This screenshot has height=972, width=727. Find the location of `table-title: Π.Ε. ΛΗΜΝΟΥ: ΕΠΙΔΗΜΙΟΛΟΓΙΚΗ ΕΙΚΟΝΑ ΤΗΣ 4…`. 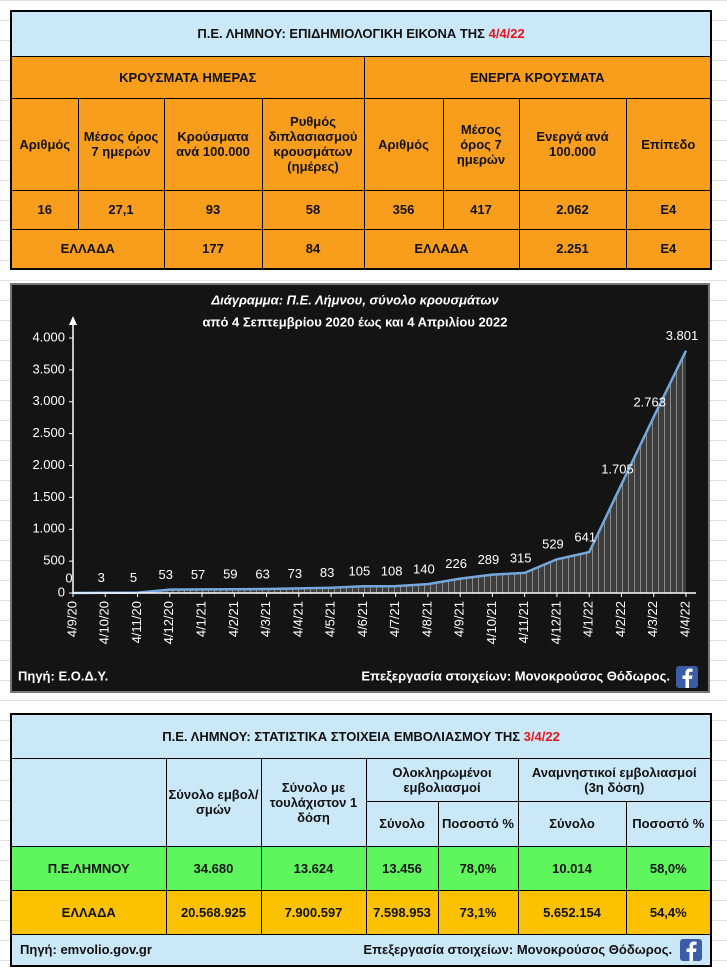

table-title: Π.Ε. ΛΗΜΝΟΥ: ΕΠΙΔΗΜΙΟΛΟΓΙΚΗ ΕΙΚΟΝΑ ΤΗΣ 4… is located at coordinates (361, 33).